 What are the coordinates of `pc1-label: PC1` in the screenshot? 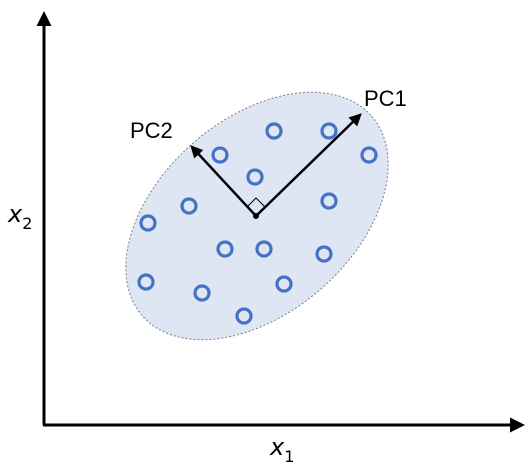 It's located at (385, 98).